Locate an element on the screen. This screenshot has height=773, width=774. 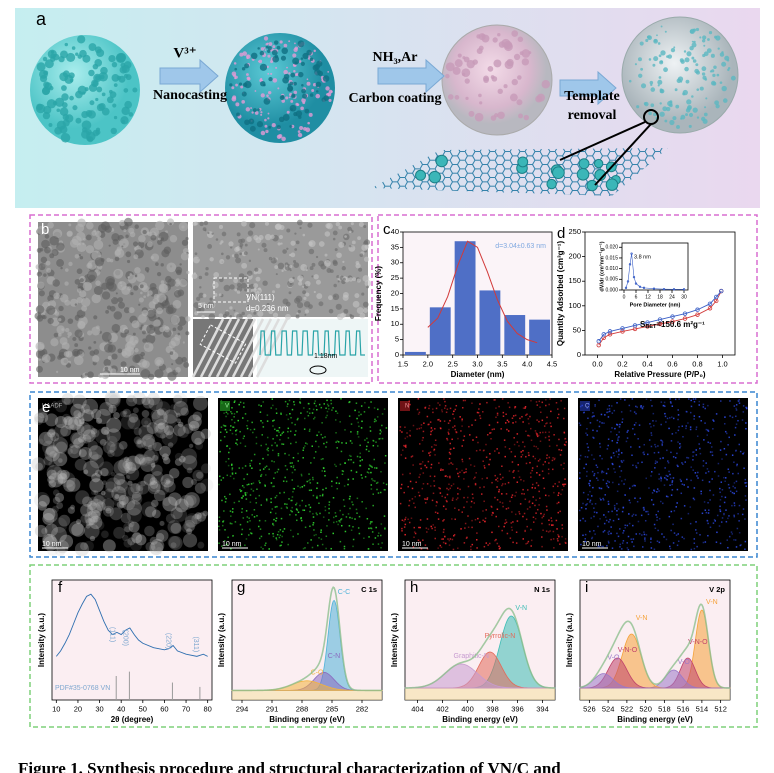
x-axis-label: Binding energy (eV) is located at coordinates (655, 719).